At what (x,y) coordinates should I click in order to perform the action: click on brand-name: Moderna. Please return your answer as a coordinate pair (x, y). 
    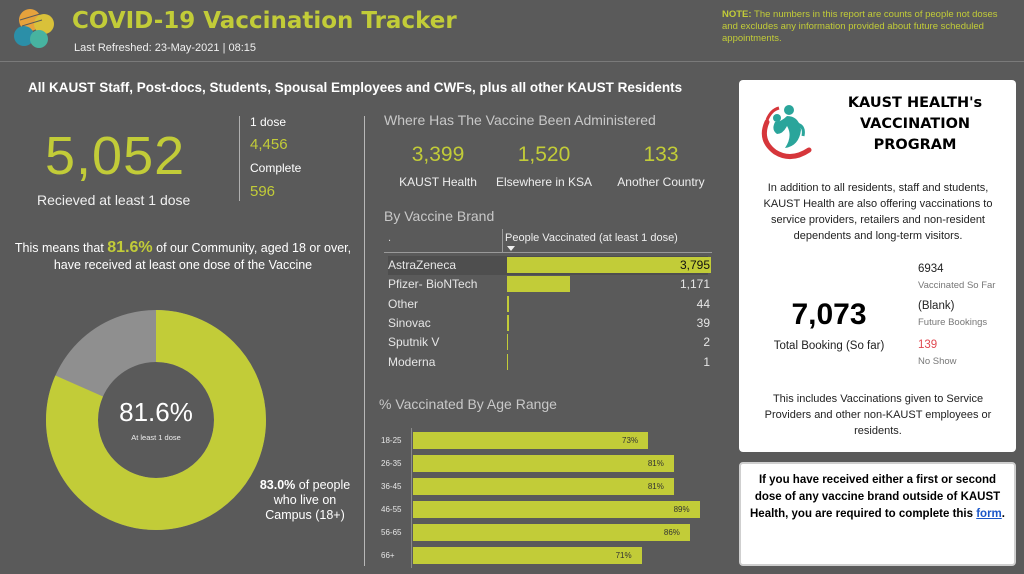
    Looking at the image, I should click on (412, 361).